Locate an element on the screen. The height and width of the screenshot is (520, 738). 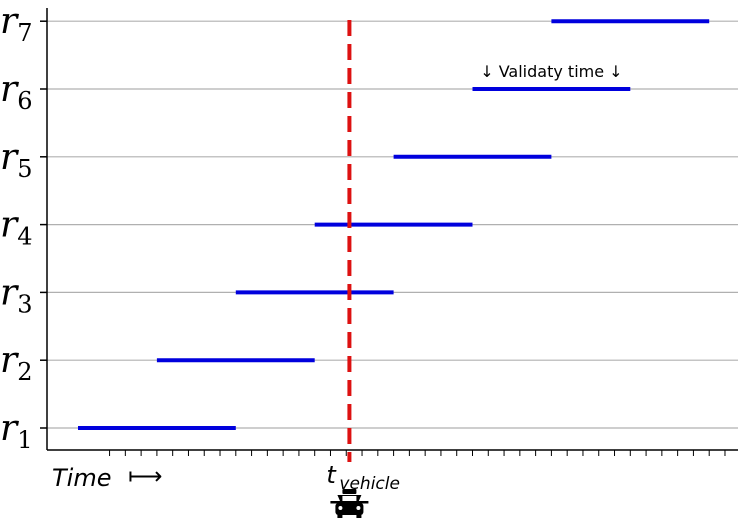
row-label-subscript-5: 5 is located at coordinates (24, 169).